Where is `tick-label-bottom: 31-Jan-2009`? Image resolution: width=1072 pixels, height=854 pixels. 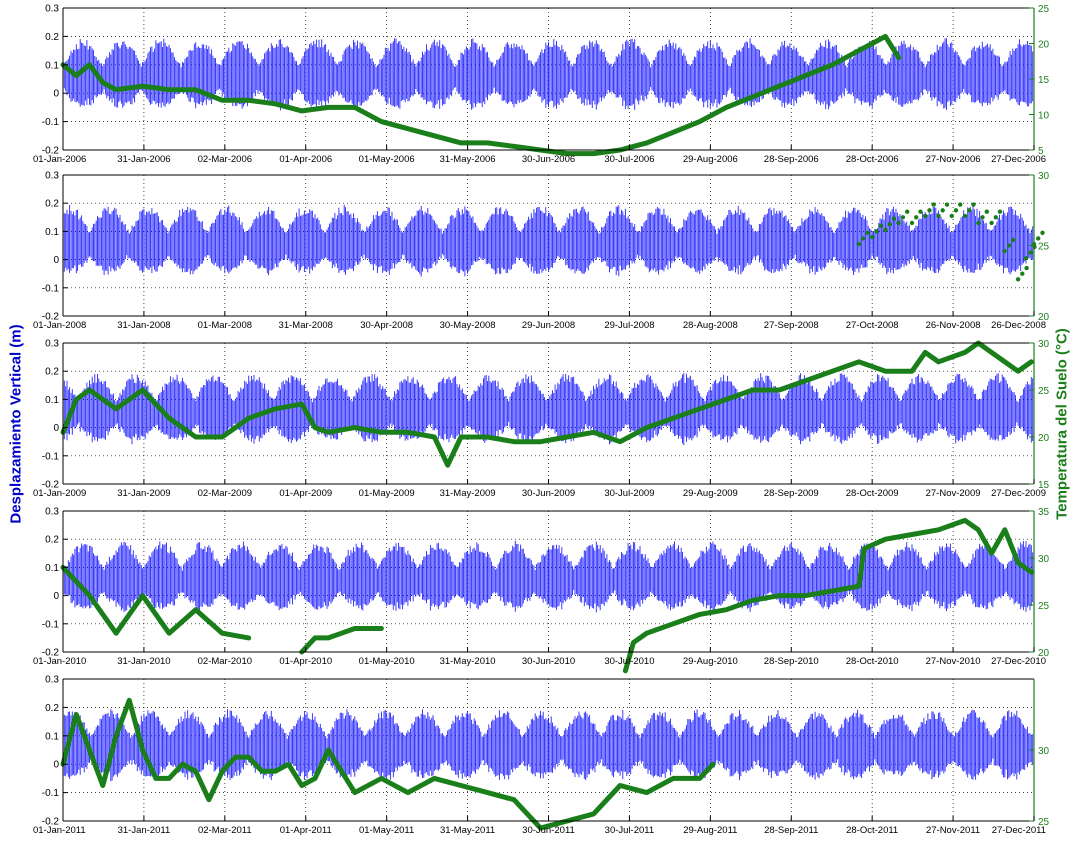
tick-label-bottom: 31-Jan-2009 is located at coordinates (143, 493).